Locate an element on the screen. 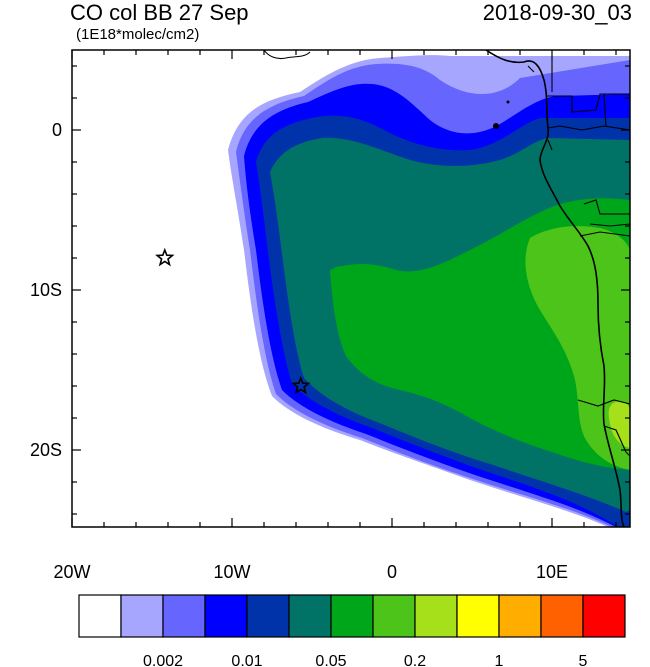 This screenshot has width=650, height=667. marker-layer is located at coordinates (233, 321).